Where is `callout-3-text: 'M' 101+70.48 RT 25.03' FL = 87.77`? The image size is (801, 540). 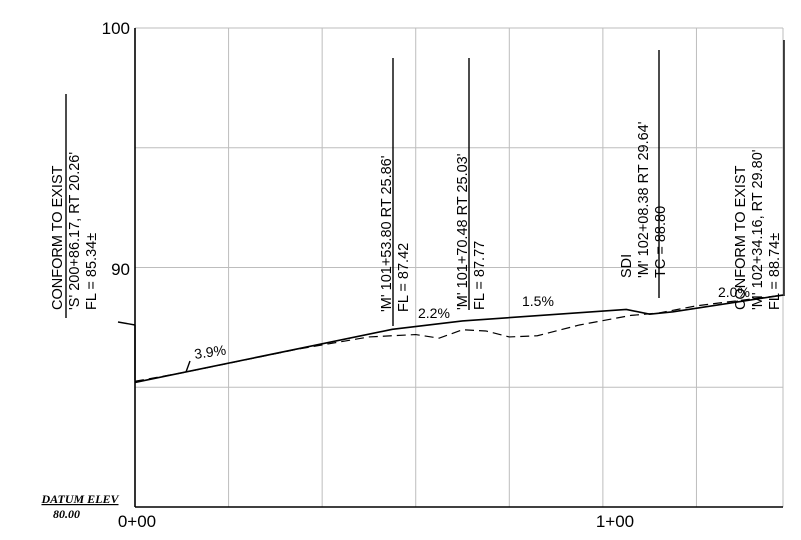 callout-3-text: 'M' 101+70.48 RT 25.03' FL = 87.77 is located at coordinates (471, 231).